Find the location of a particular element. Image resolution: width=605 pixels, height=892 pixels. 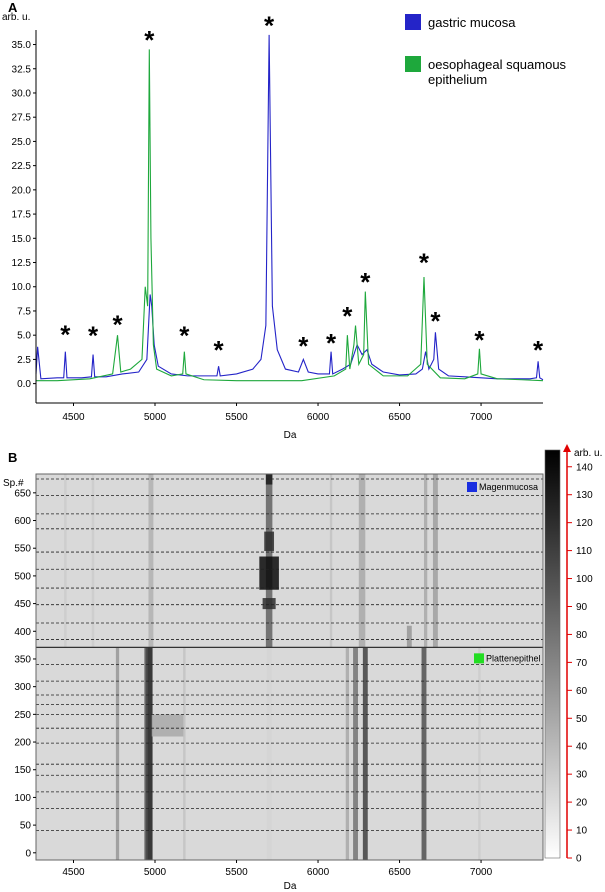

y-tick-label: 650 is located at coordinates (22, 493).